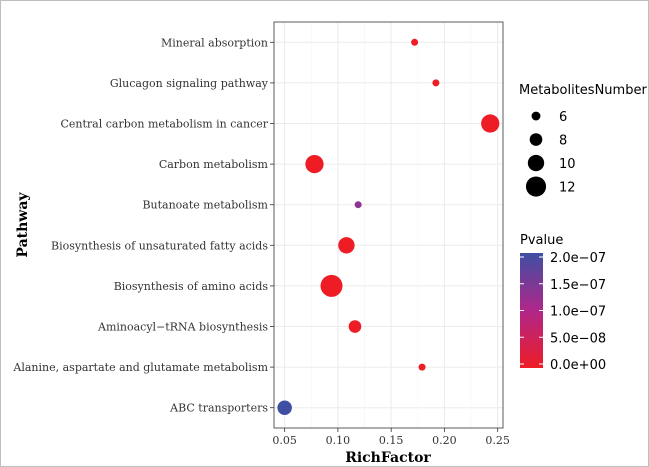 This screenshot has width=649, height=467. I want to click on color-legend-label: 0.0e+00, so click(578, 365).